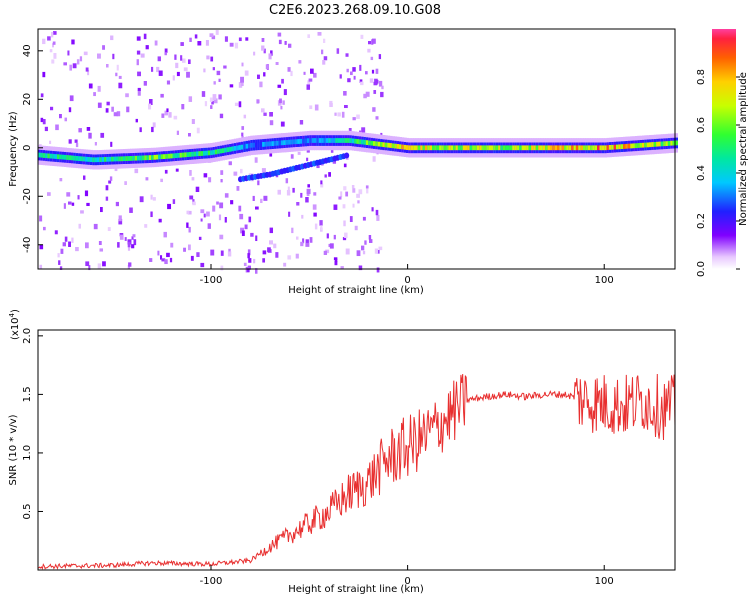  What do you see at coordinates (718, 173) in the screenshot?
I see `colorbar-ticks: 0.0 0.2 0.4 0.6 0.8` at bounding box center [718, 173].